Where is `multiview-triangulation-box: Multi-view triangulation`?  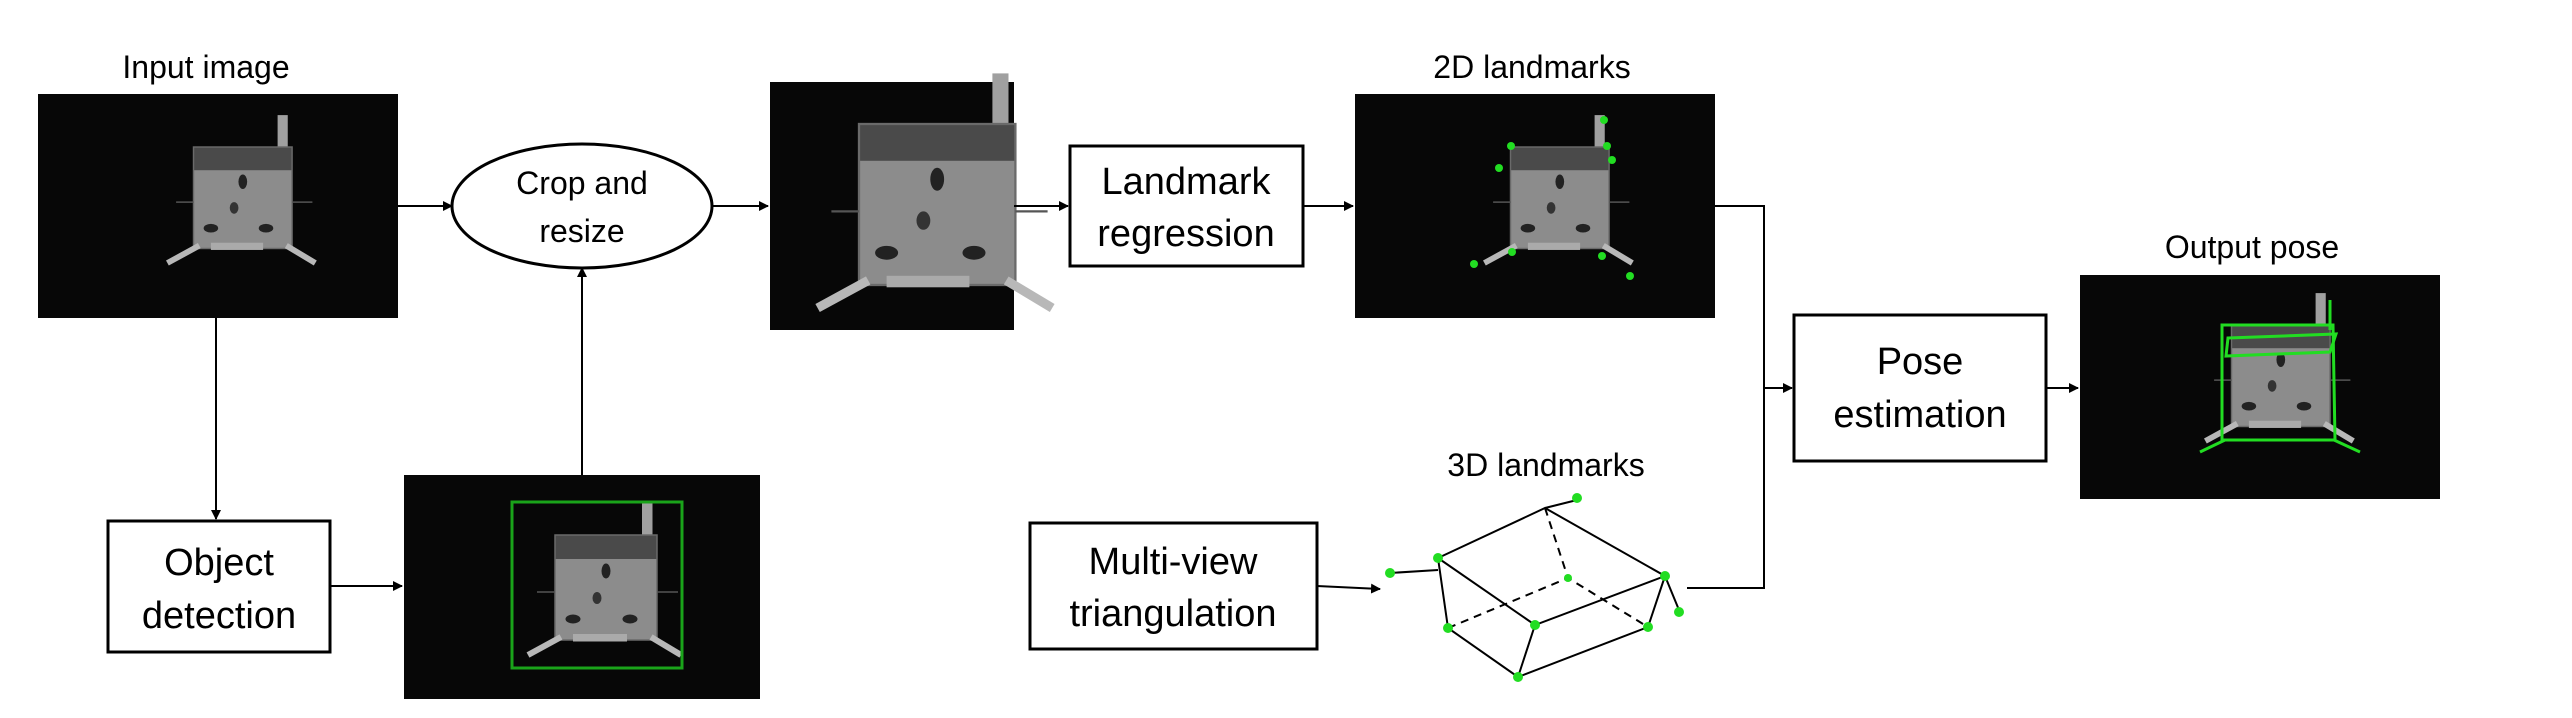
multiview-triangulation-box: Multi-view triangulation is located at coordinates (1173, 586).